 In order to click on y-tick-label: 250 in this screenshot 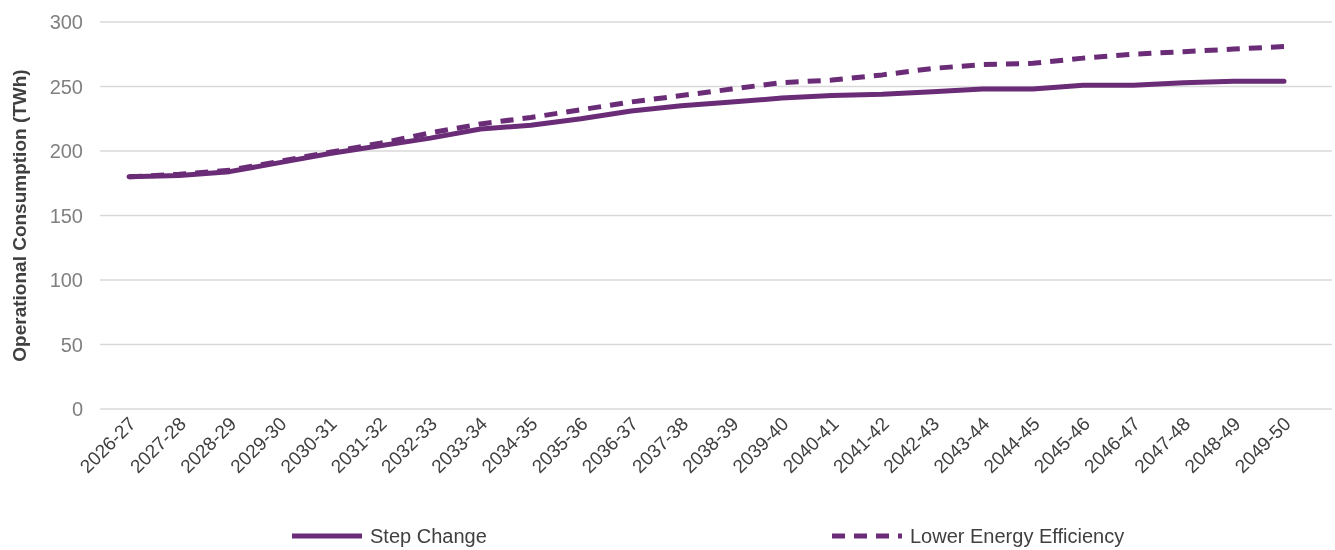, I will do `click(66, 86)`.